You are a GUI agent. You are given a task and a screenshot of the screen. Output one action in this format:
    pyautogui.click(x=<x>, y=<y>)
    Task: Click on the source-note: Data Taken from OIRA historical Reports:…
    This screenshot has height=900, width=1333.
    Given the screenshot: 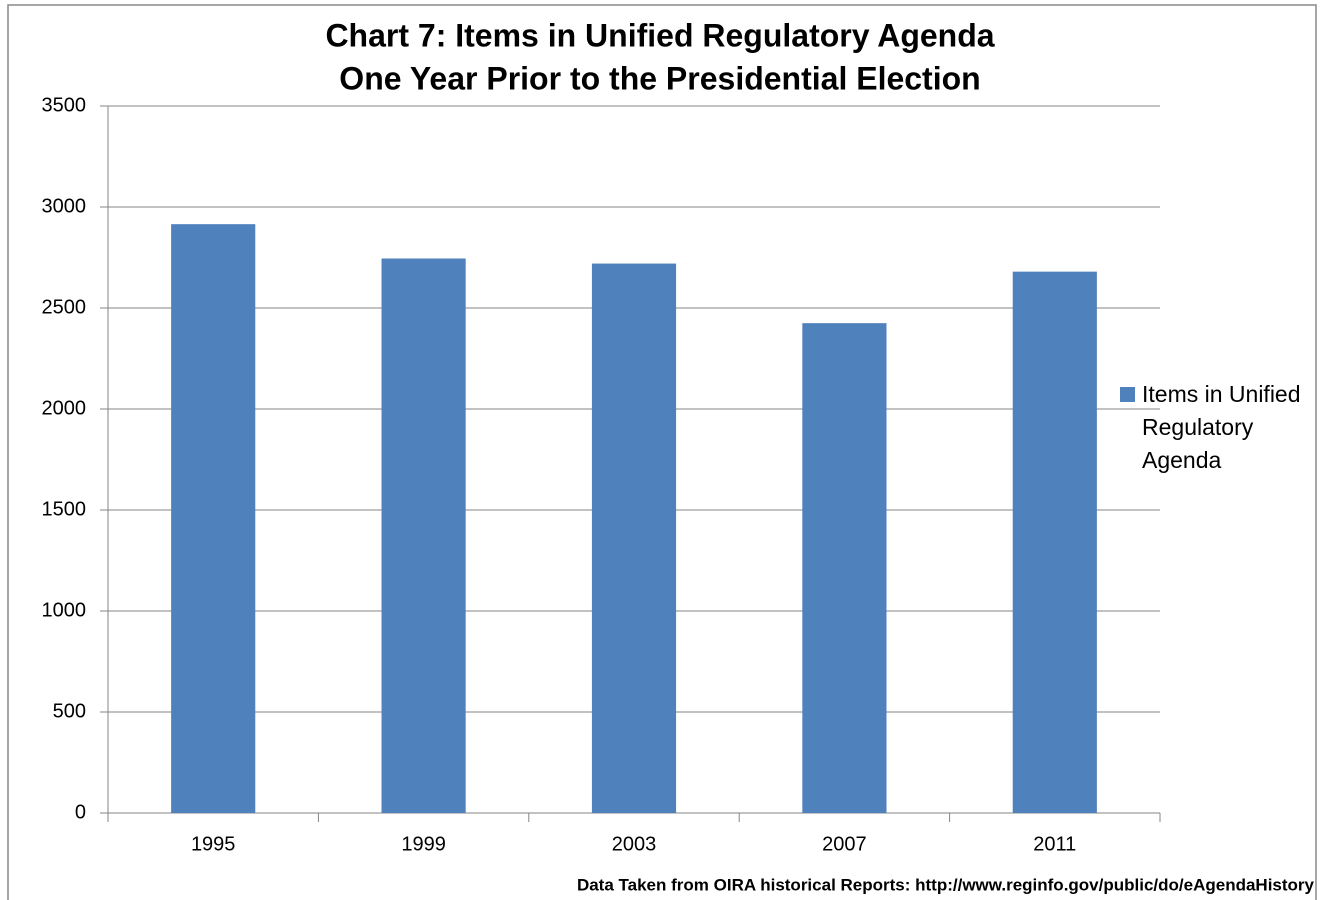 What is the action you would take?
    pyautogui.click(x=946, y=884)
    